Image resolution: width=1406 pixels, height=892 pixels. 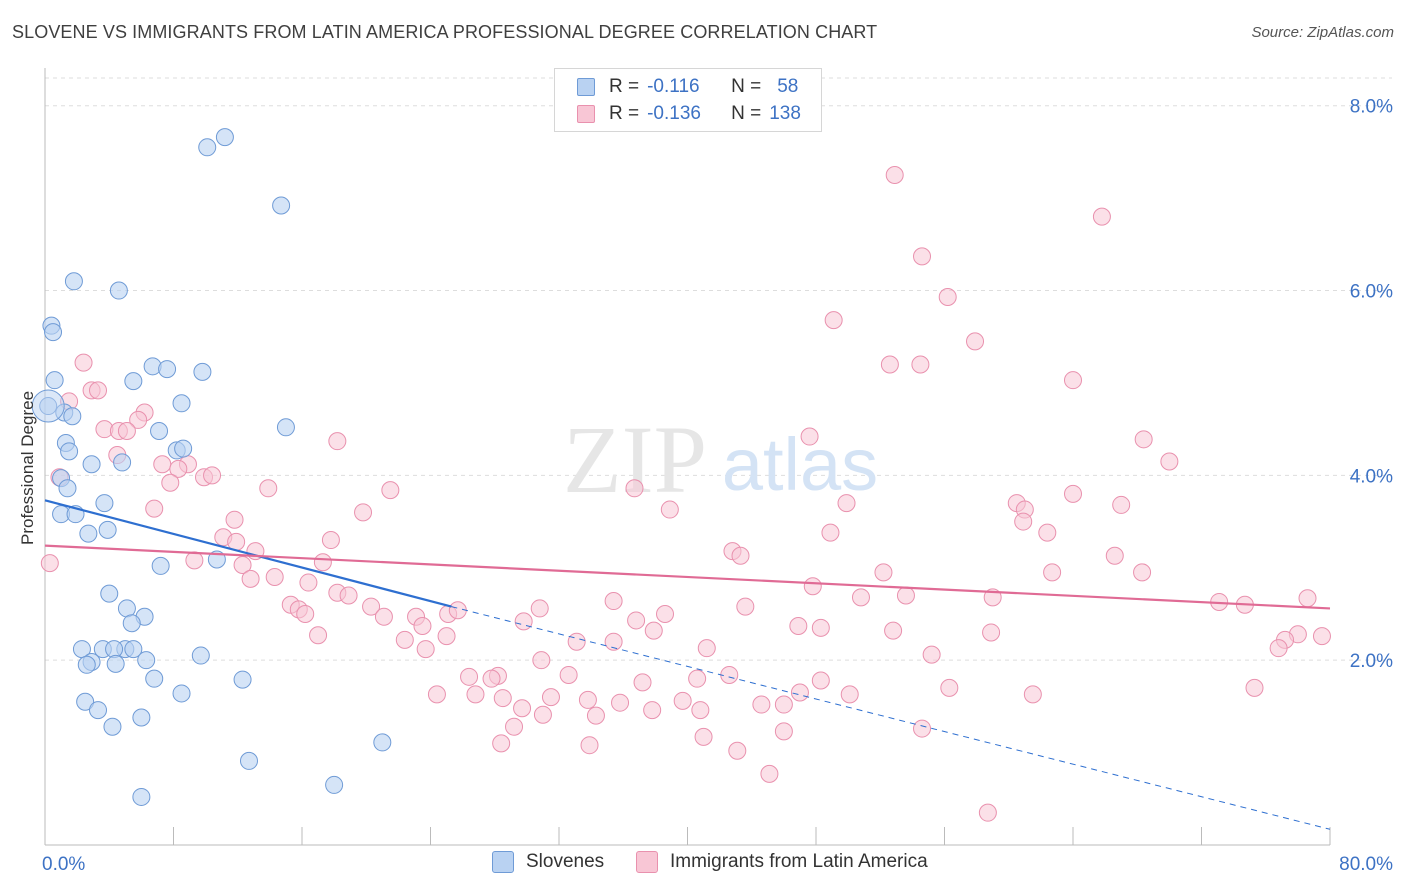 What do you see at coordinates (586, 87) in the screenshot?
I see `legend-swatch-blue` at bounding box center [586, 87].